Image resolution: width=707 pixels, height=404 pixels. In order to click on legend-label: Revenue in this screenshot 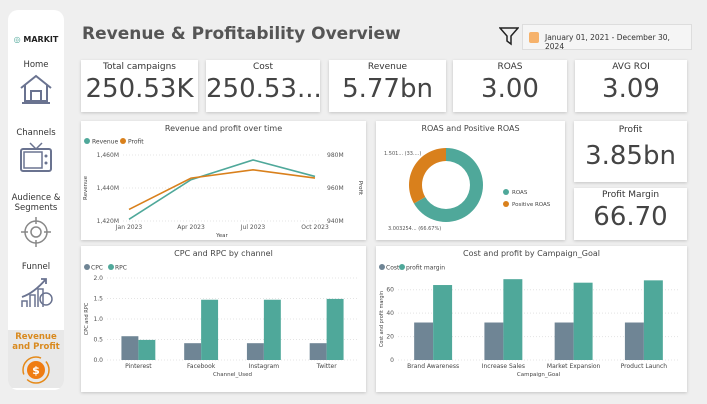, I will do `click(105, 142)`.